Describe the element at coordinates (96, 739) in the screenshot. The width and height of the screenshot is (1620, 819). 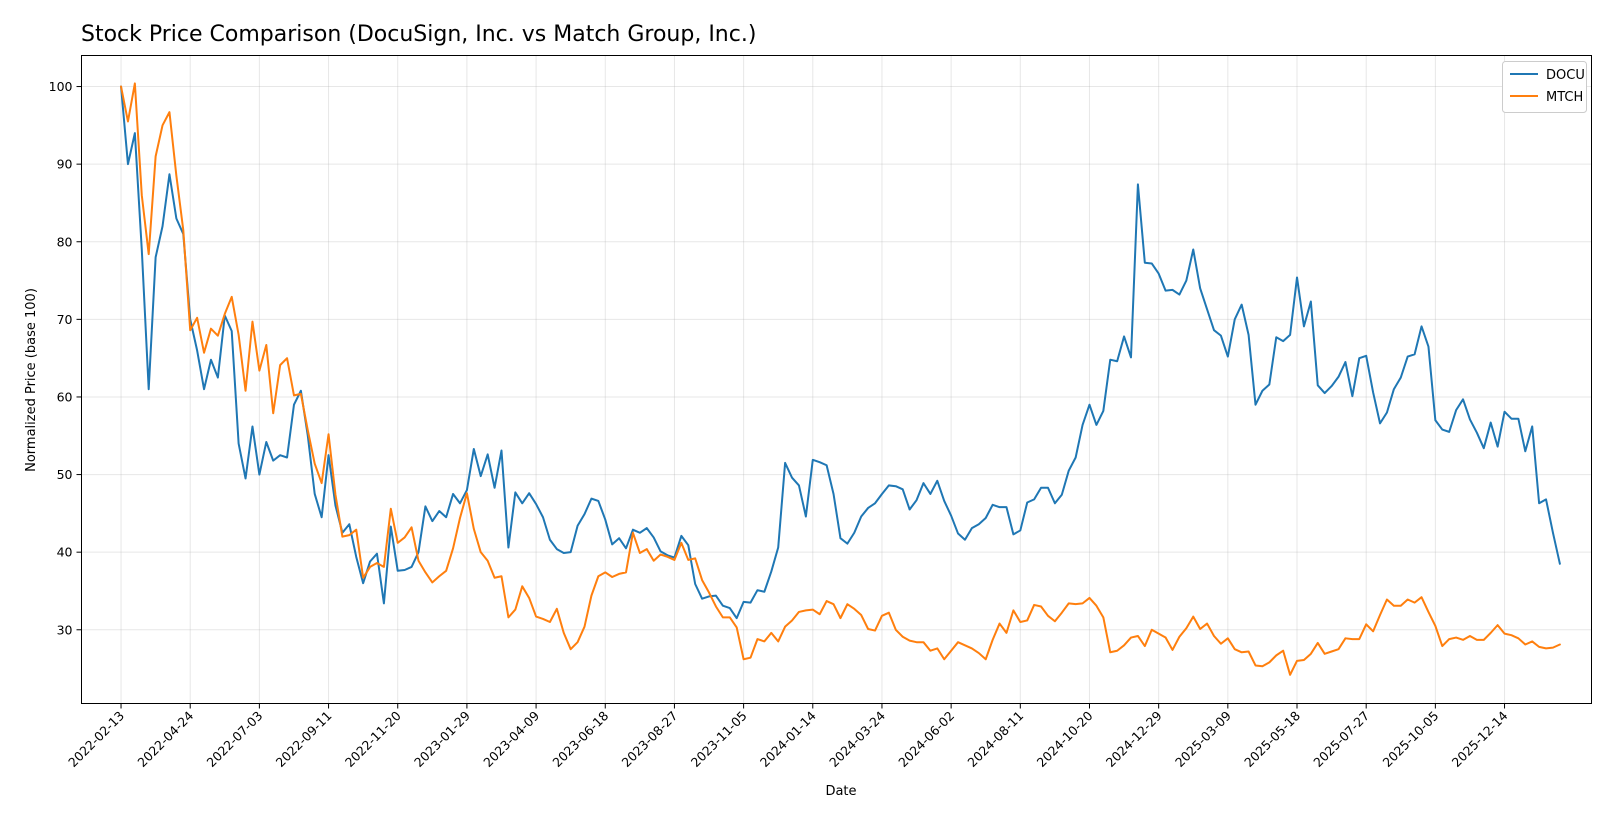
I see `x-tick-label: 2022-02-13` at that location.